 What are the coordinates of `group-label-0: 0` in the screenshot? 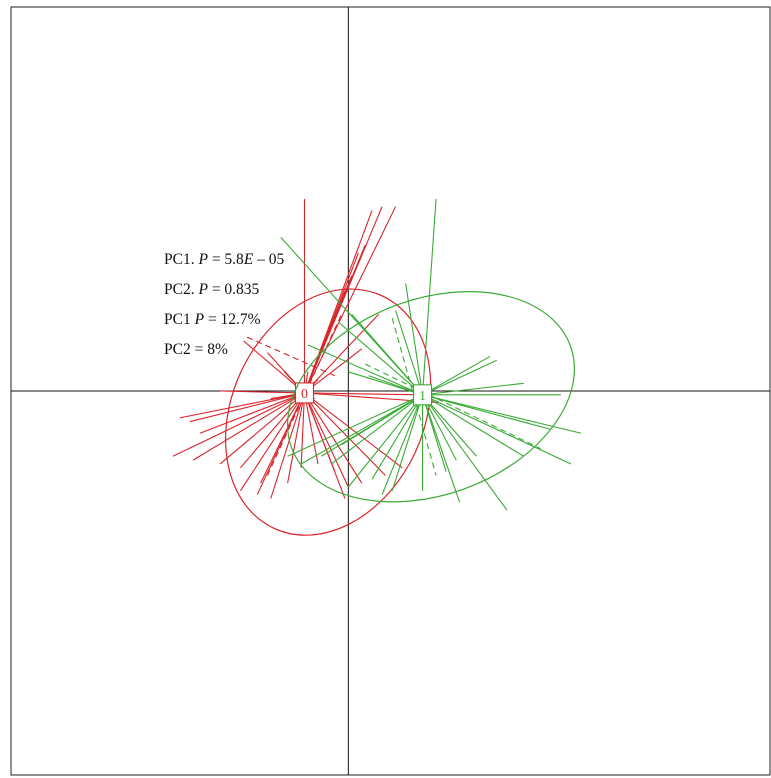 It's located at (304, 394).